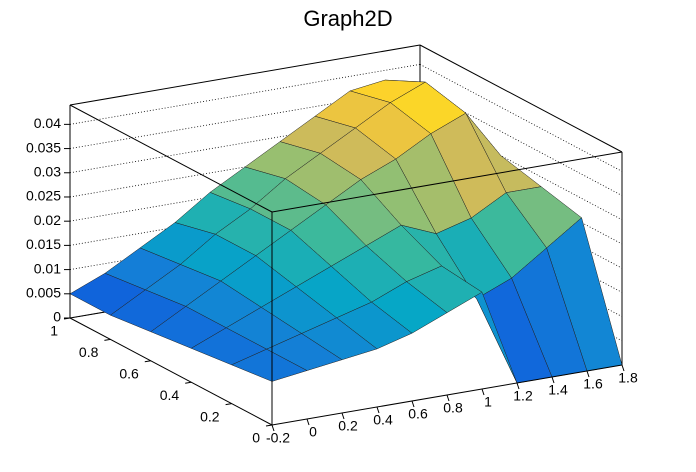 This screenshot has width=696, height=472. I want to click on x-tick-label: 0.2, so click(348, 426).